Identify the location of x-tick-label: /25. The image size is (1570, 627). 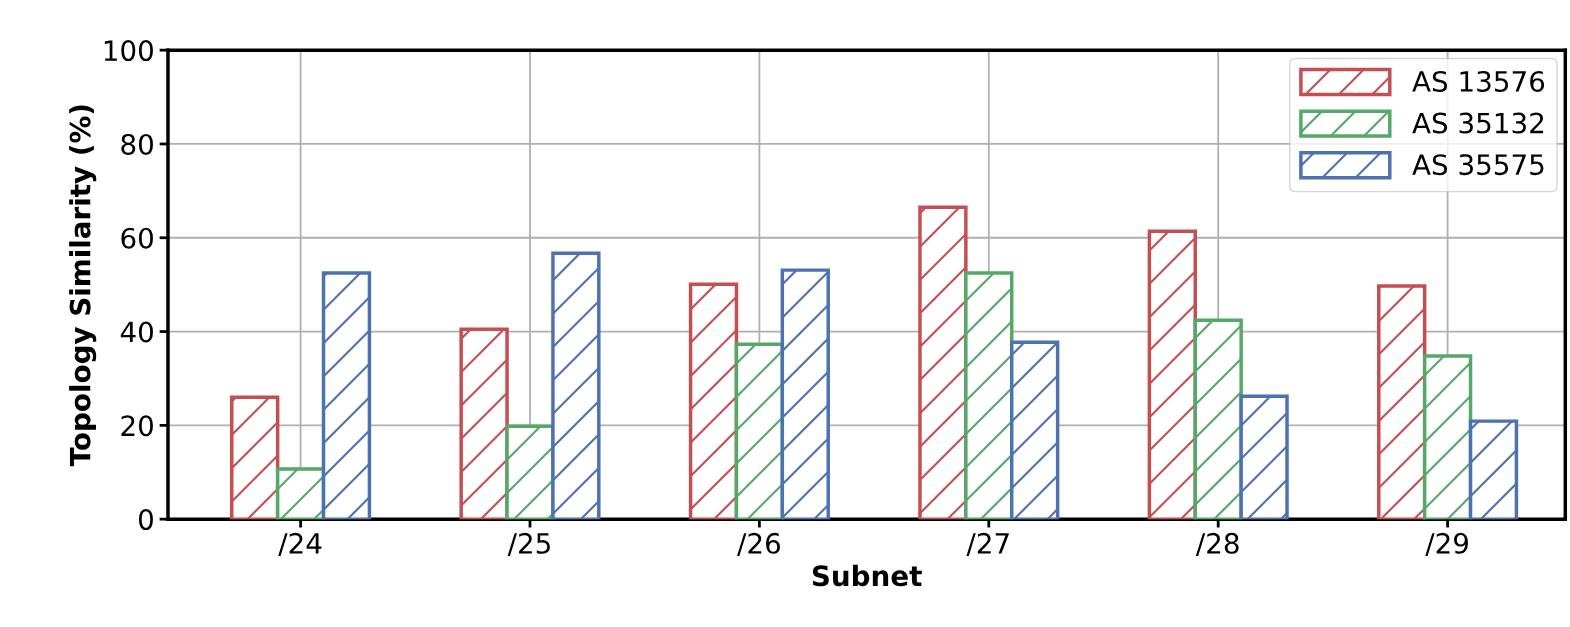
(528, 544).